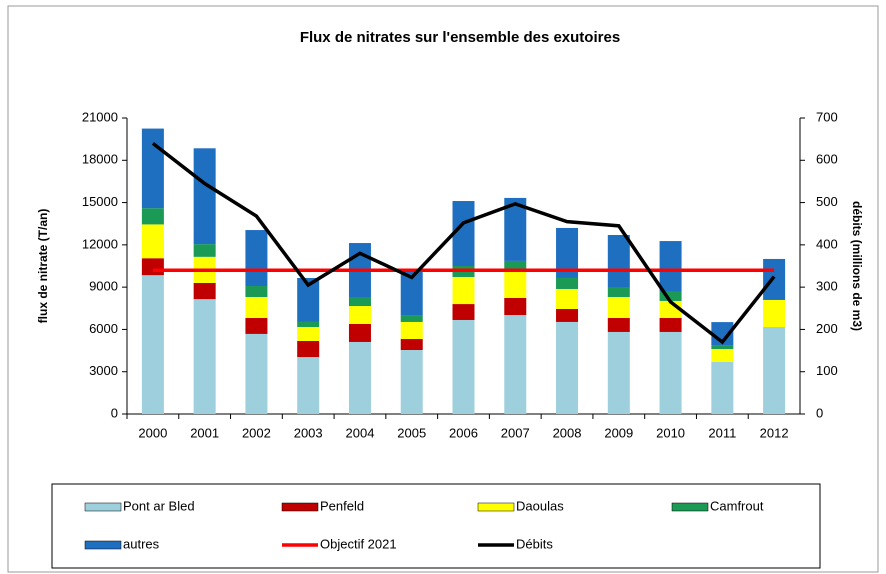 Image resolution: width=886 pixels, height=574 pixels. What do you see at coordinates (827, 328) in the screenshot?
I see `y2-tick-label: 200` at bounding box center [827, 328].